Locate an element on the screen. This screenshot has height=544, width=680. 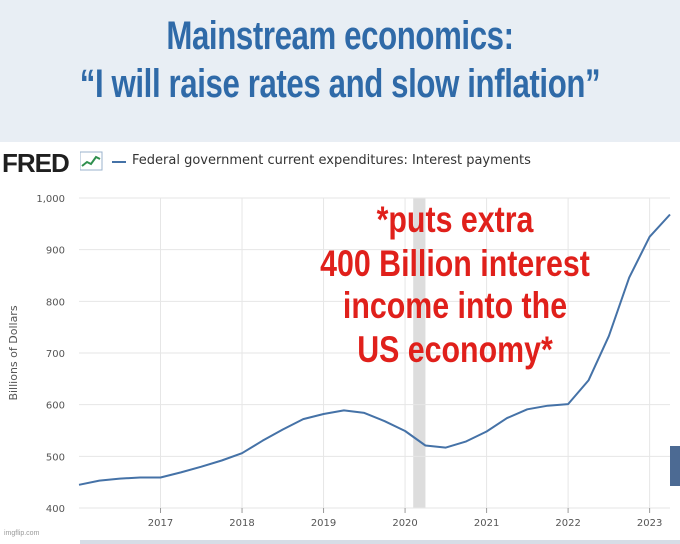
x-tick-label: 2019 is located at coordinates (323, 523).